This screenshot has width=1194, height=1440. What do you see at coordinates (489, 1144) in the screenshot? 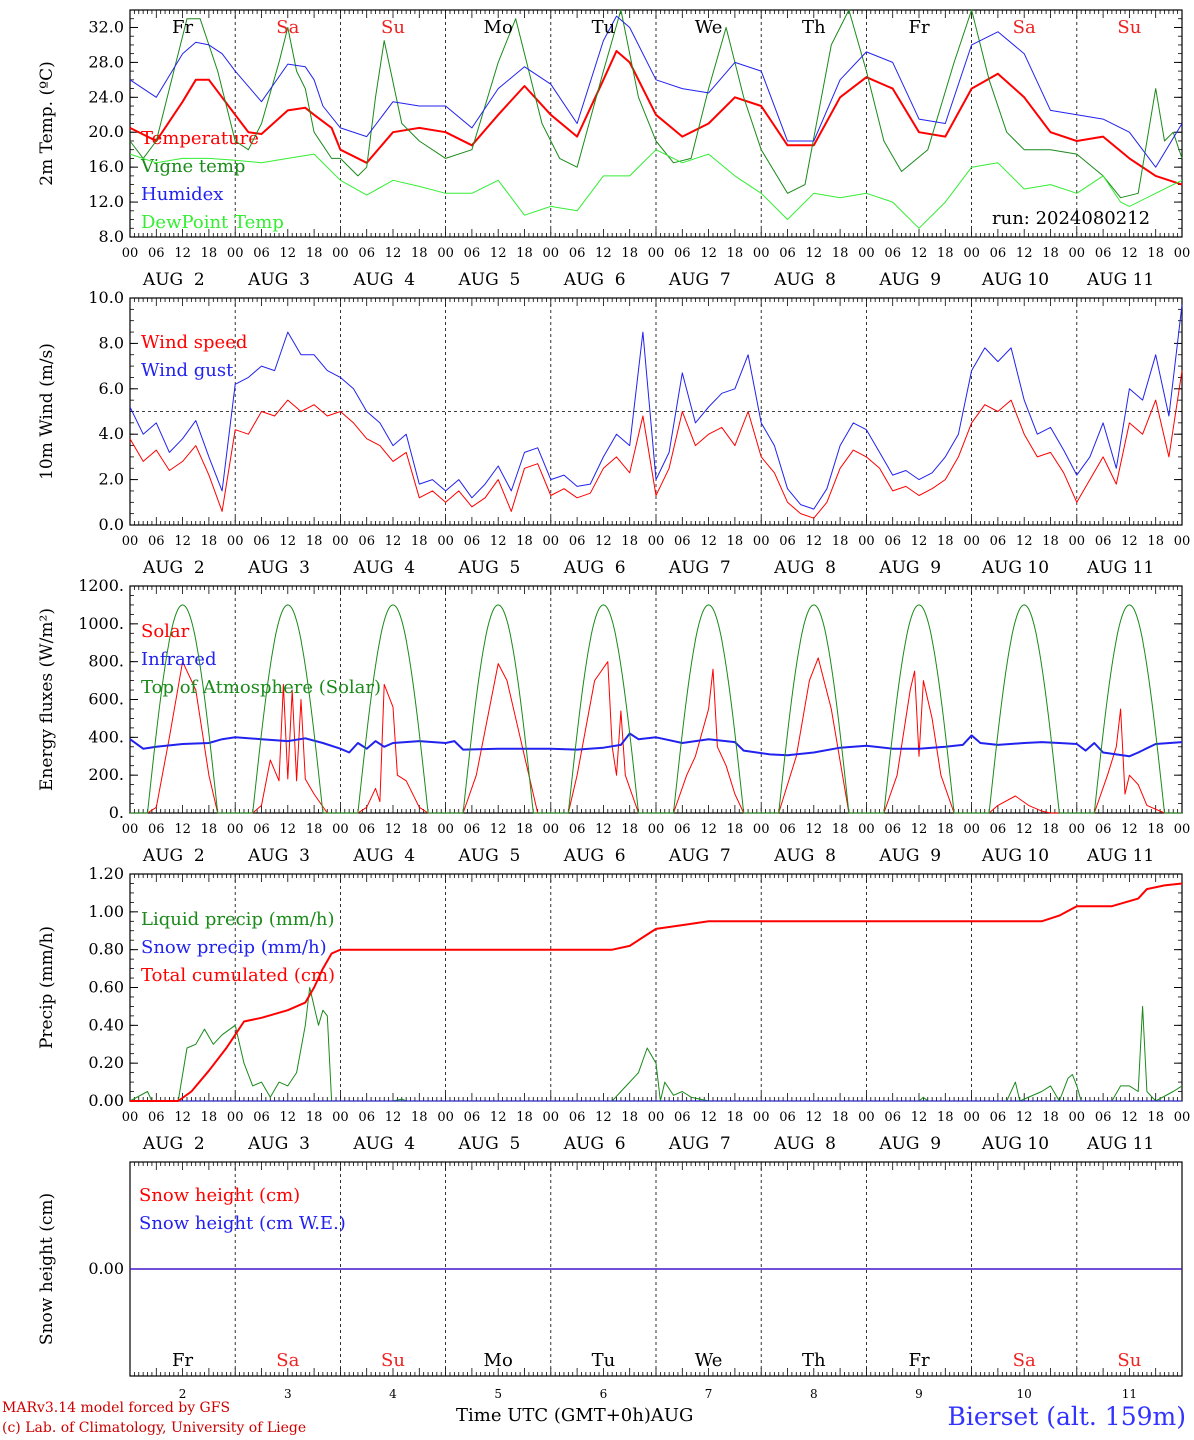
I see `date-label: AUG 5` at bounding box center [489, 1144].